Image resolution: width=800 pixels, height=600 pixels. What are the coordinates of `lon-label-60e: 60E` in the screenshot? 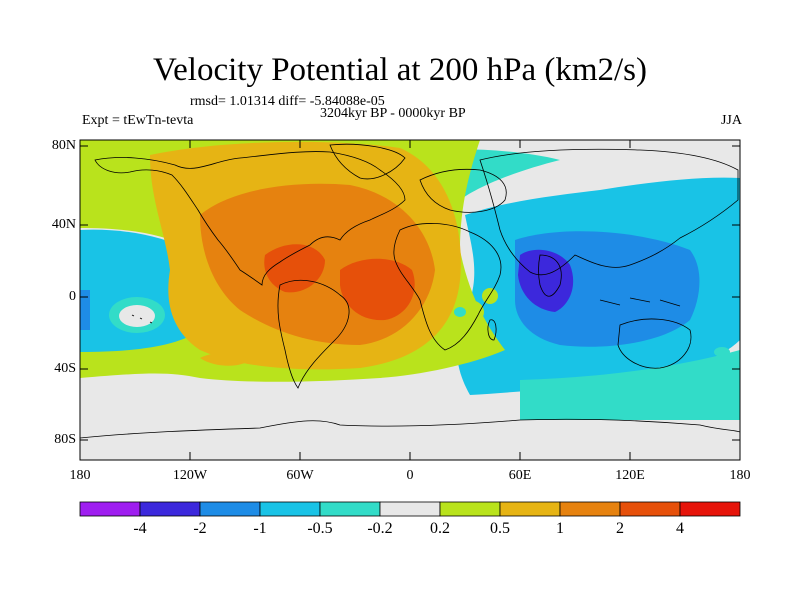 It's located at (520, 475).